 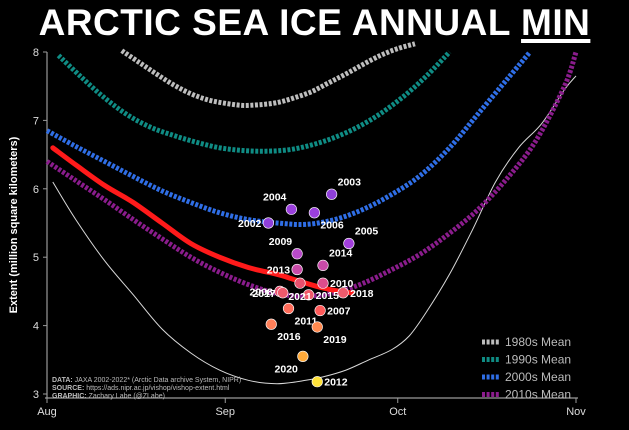 I want to click on y-tick-label: 8, so click(x=36, y=53).